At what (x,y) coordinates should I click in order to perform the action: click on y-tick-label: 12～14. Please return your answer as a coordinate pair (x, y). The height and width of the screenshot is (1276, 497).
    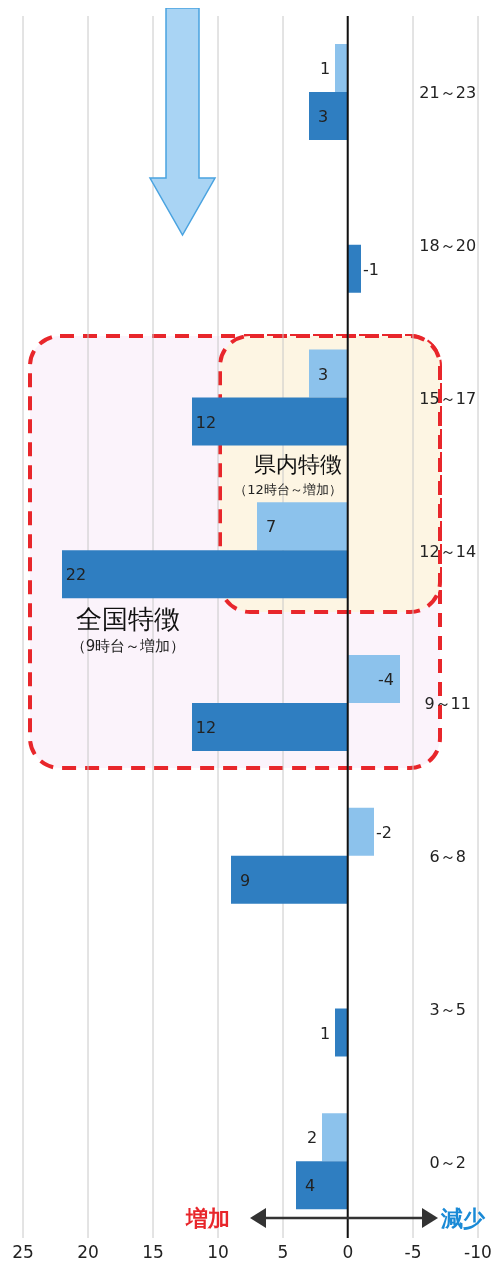
    Looking at the image, I should click on (448, 551).